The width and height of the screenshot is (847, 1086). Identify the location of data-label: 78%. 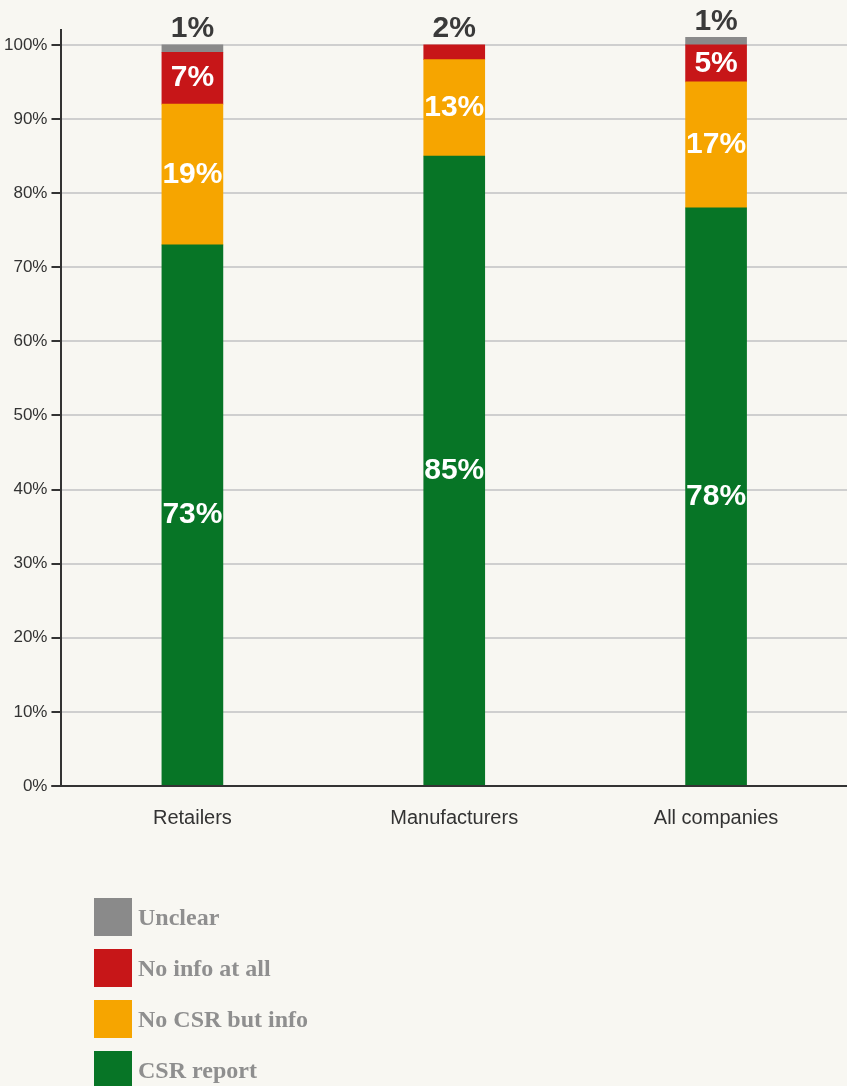
(716, 494).